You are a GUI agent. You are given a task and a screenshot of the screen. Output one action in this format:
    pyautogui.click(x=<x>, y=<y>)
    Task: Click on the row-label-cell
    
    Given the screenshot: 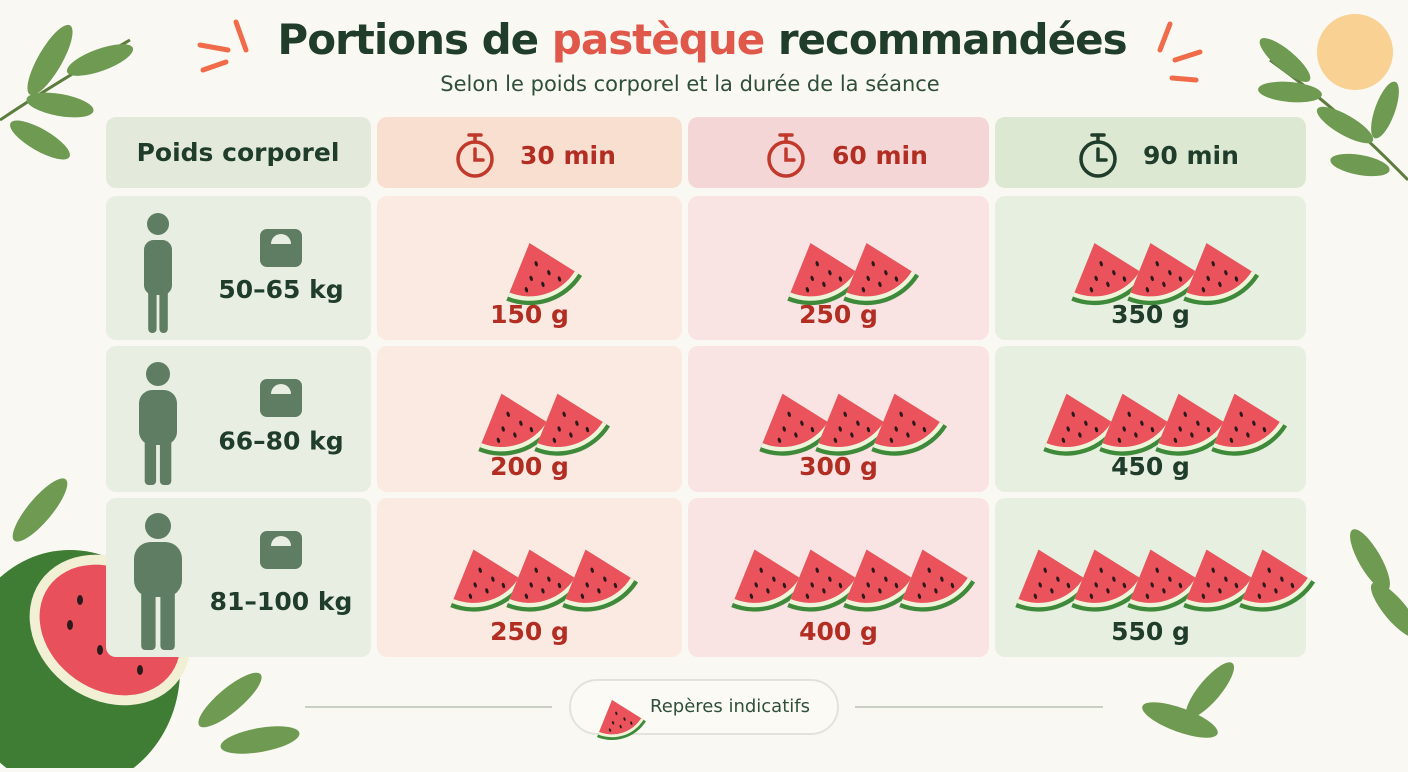 What is the action you would take?
    pyautogui.click(x=238, y=419)
    